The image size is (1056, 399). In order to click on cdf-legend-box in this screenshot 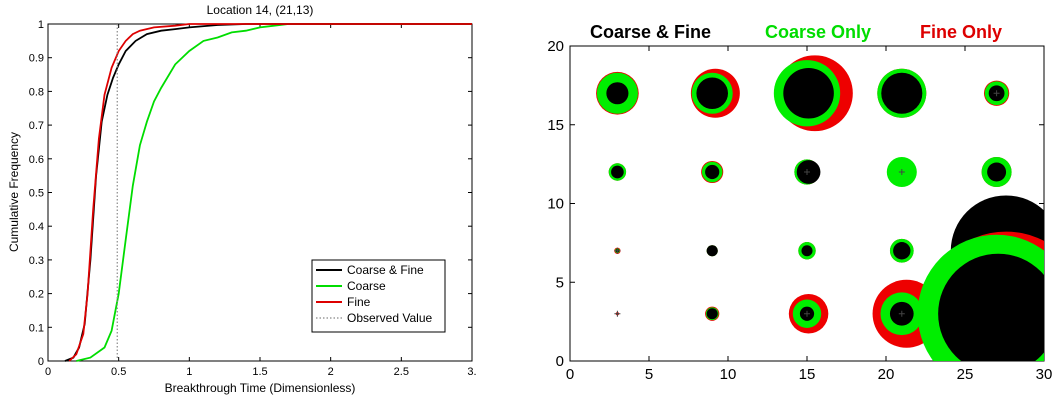, I will do `click(378, 296)`.